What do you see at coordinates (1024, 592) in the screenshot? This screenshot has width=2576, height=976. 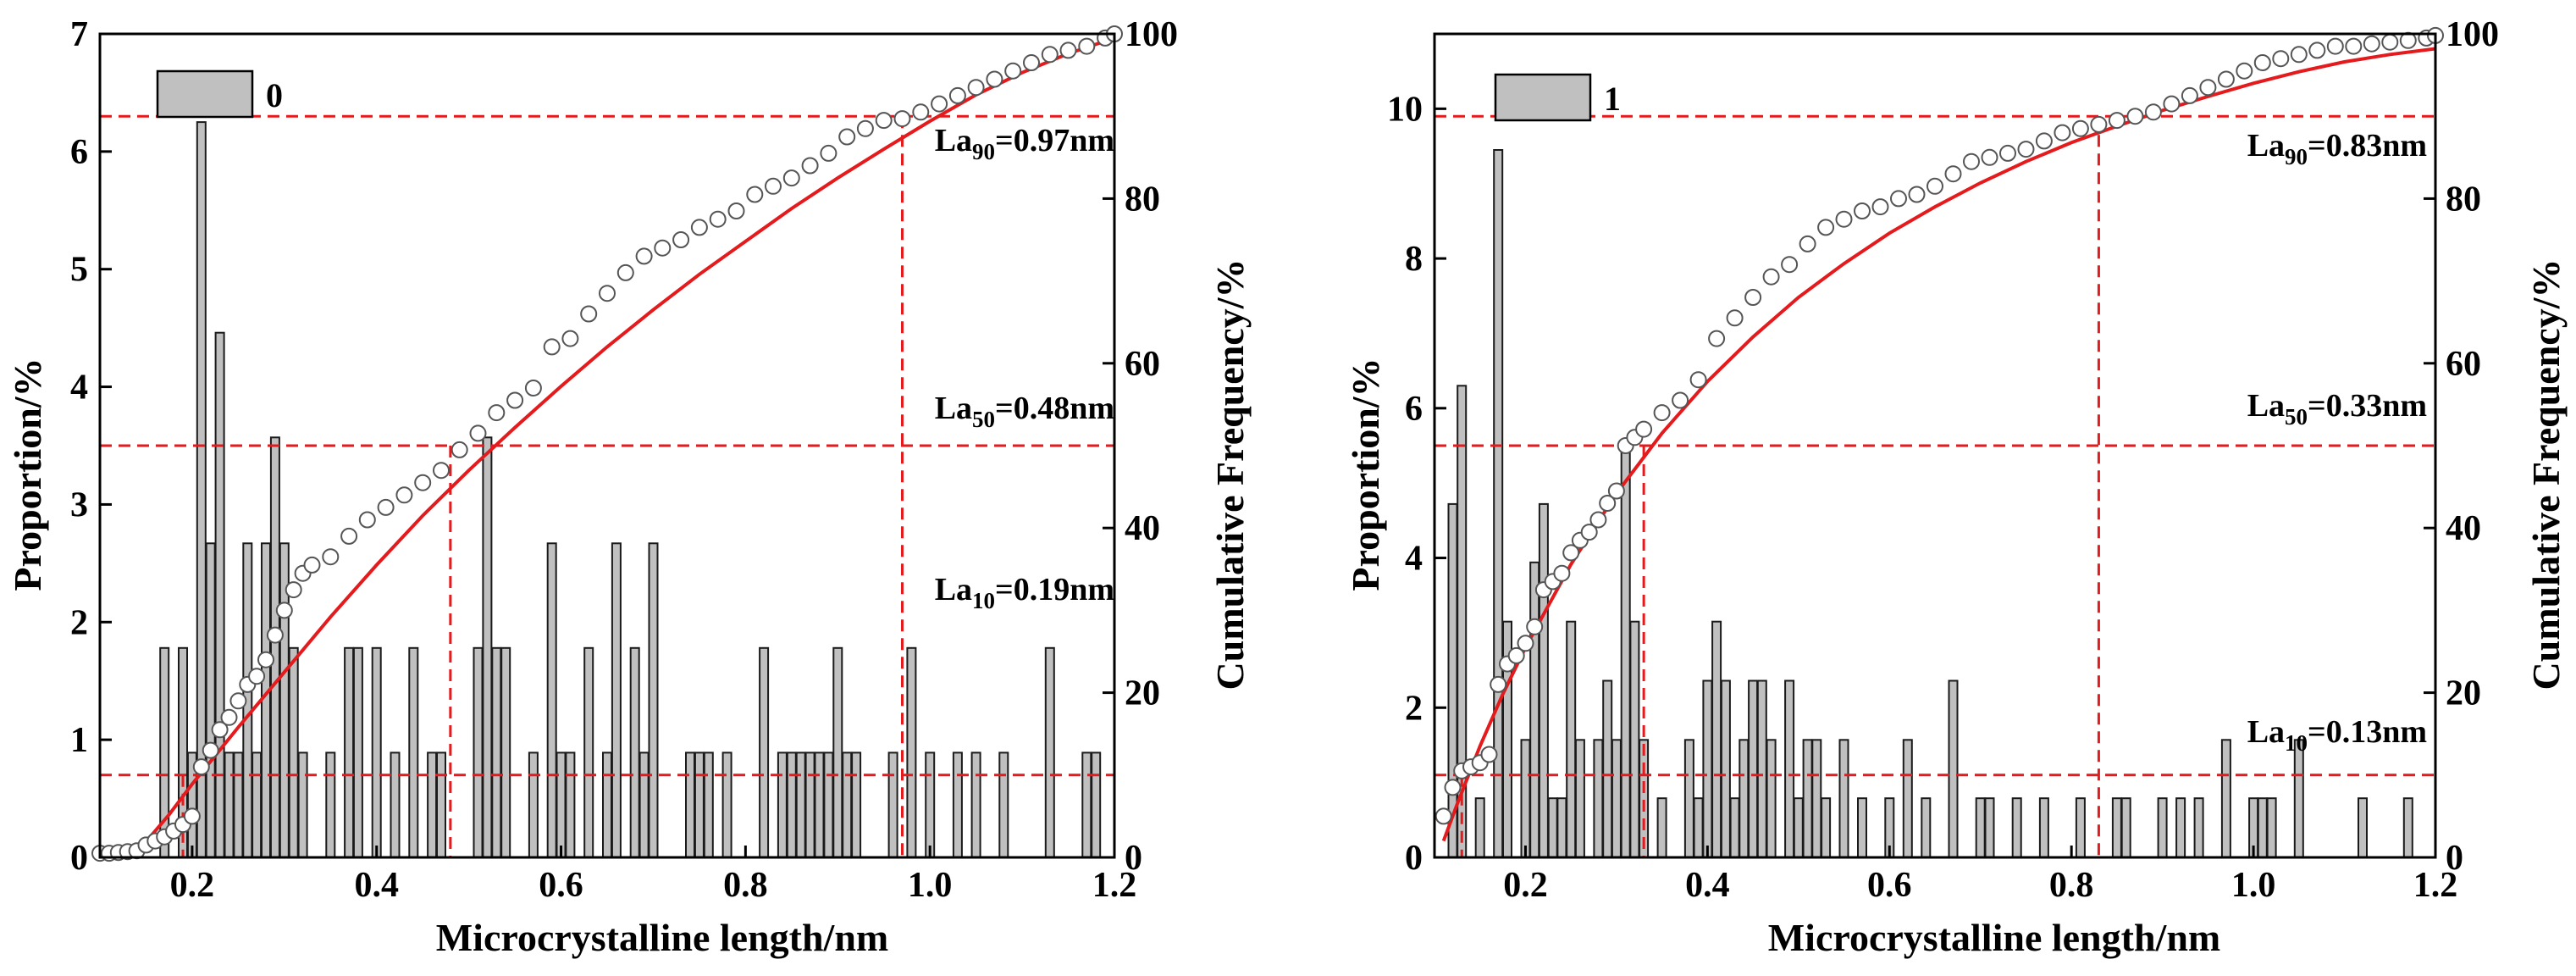 I see `annotation-label: La10=0.19nm` at bounding box center [1024, 592].